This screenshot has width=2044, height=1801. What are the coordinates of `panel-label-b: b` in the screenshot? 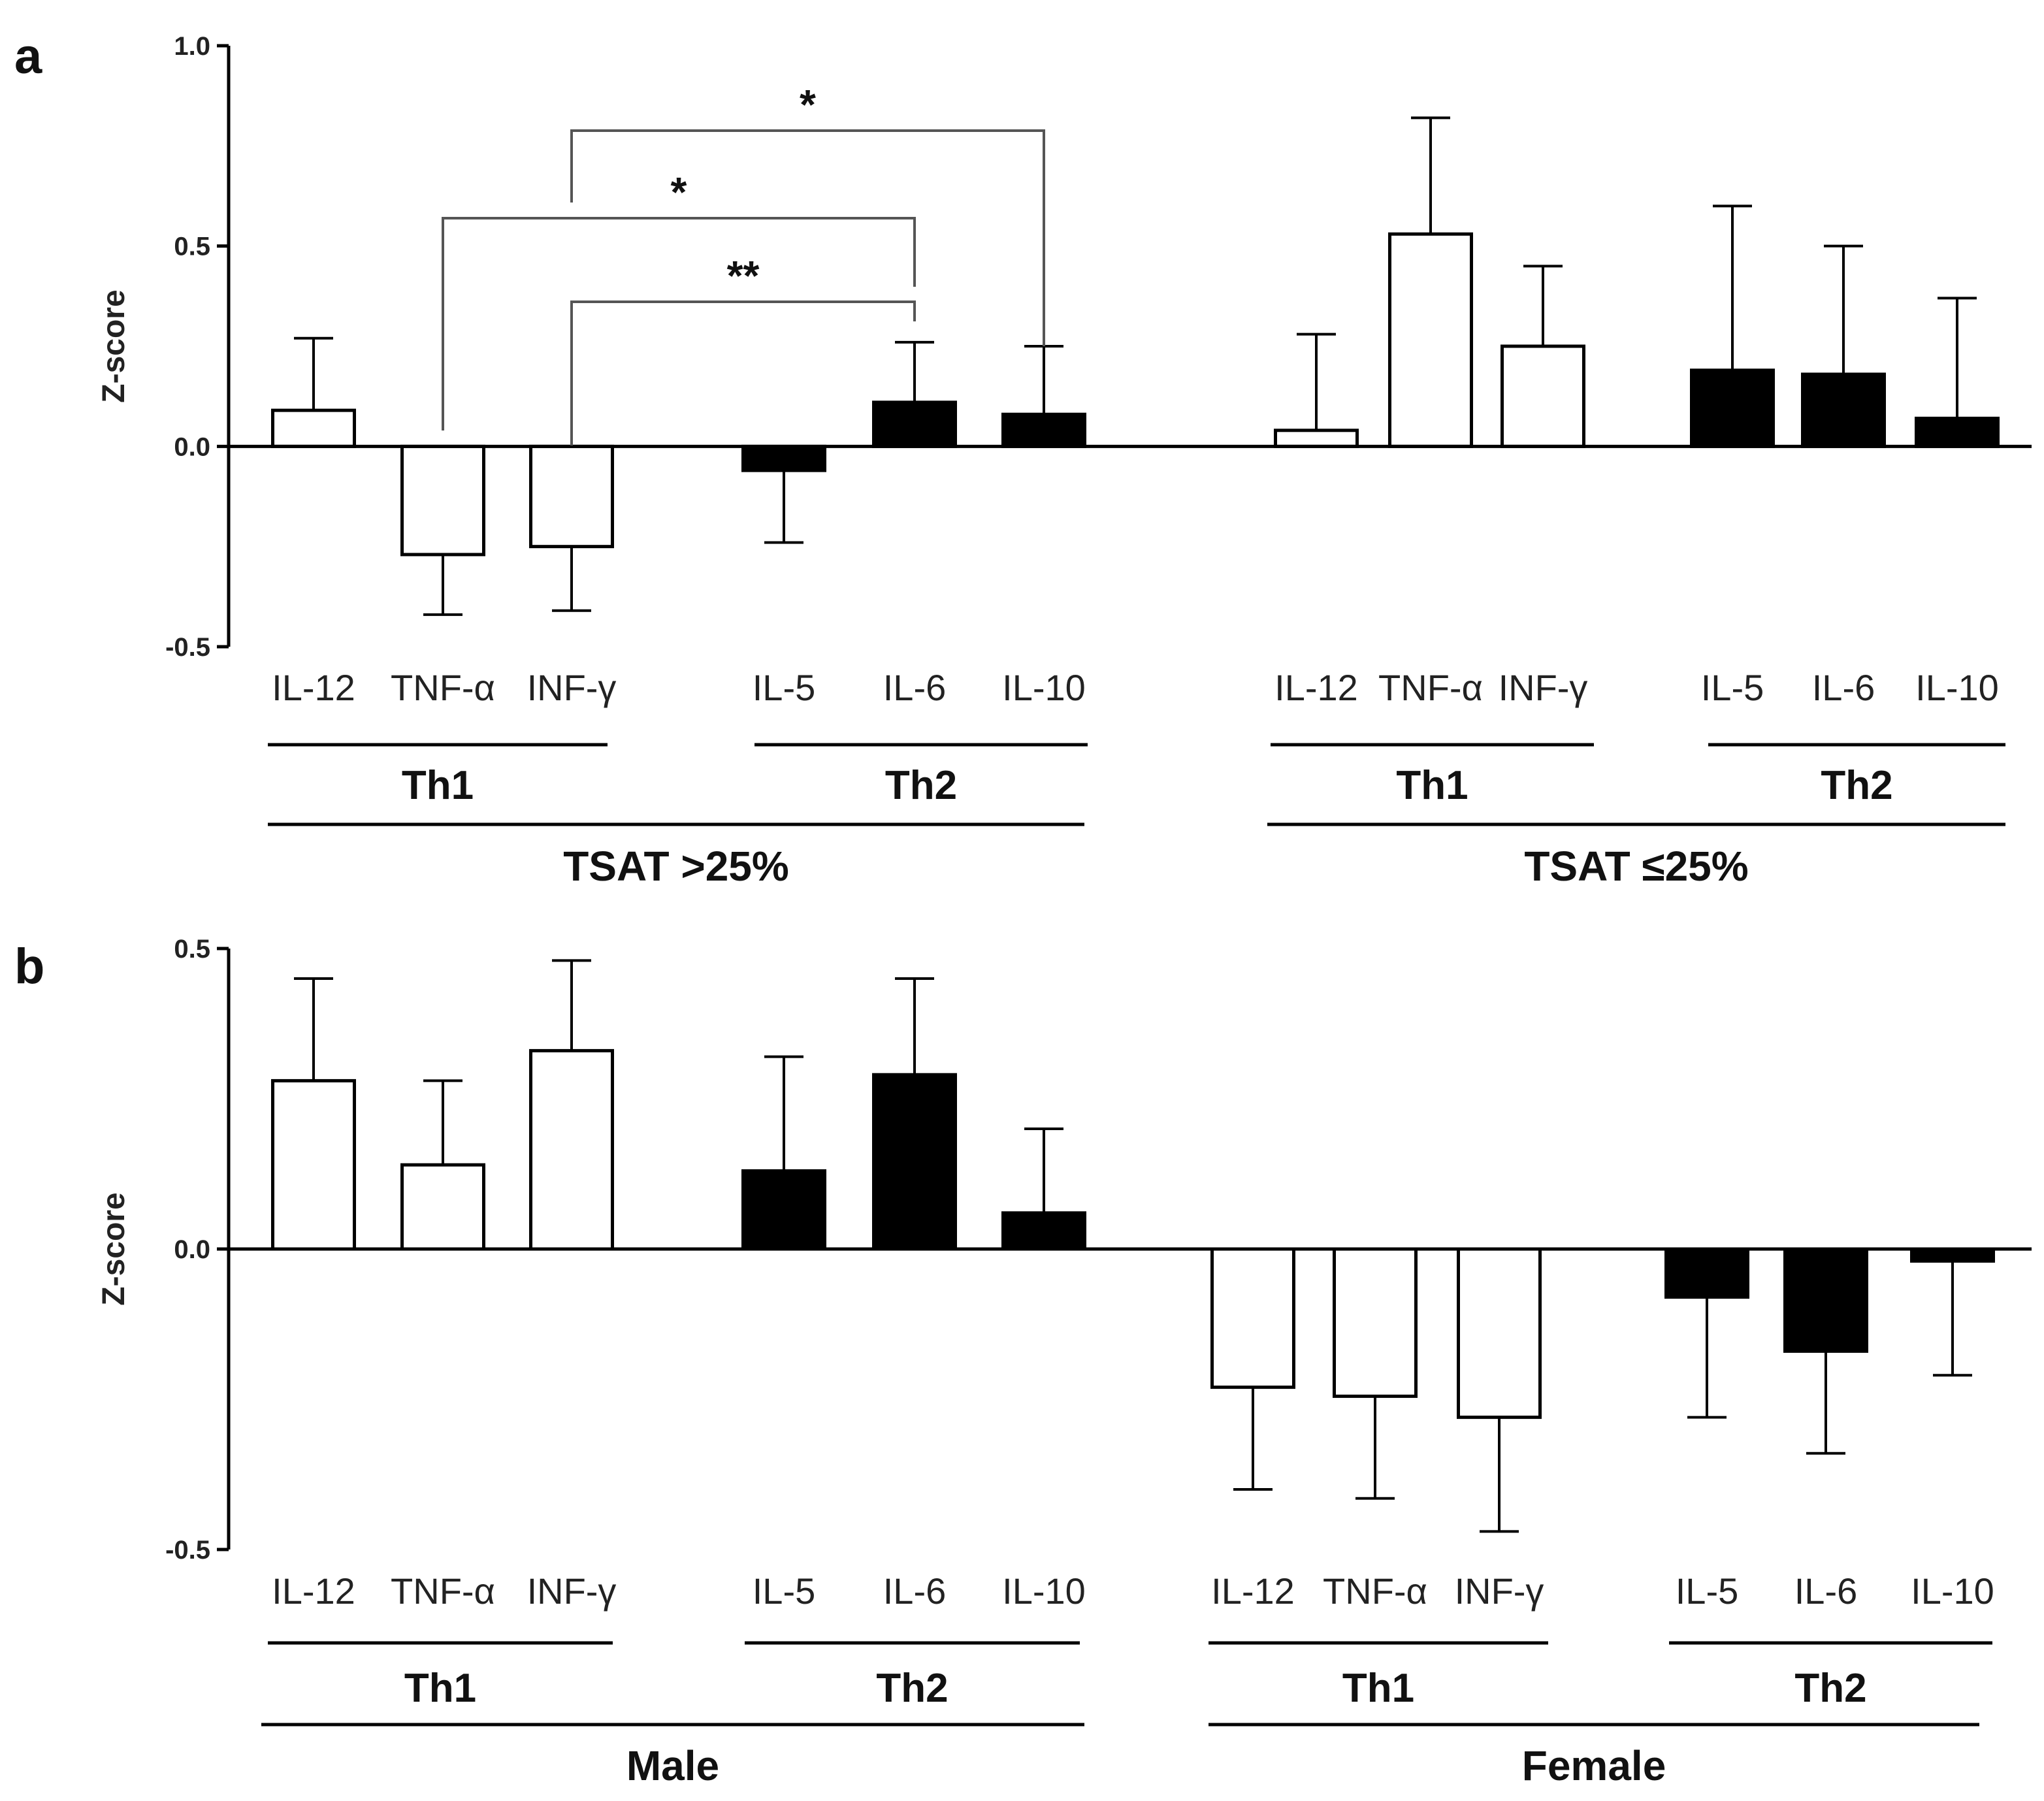 It's located at (29, 966).